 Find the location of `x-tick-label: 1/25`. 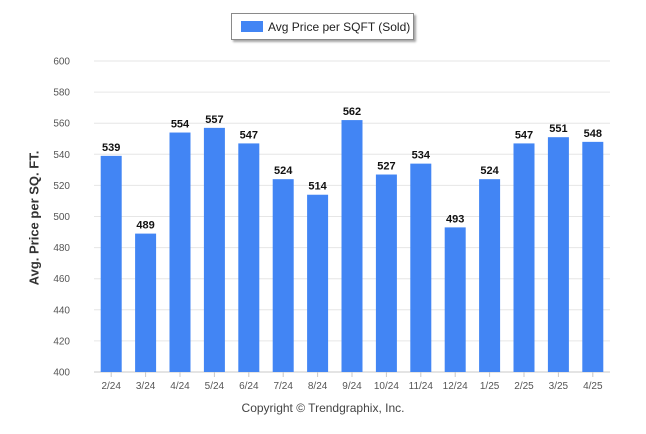

x-tick-label: 1/25 is located at coordinates (490, 386).